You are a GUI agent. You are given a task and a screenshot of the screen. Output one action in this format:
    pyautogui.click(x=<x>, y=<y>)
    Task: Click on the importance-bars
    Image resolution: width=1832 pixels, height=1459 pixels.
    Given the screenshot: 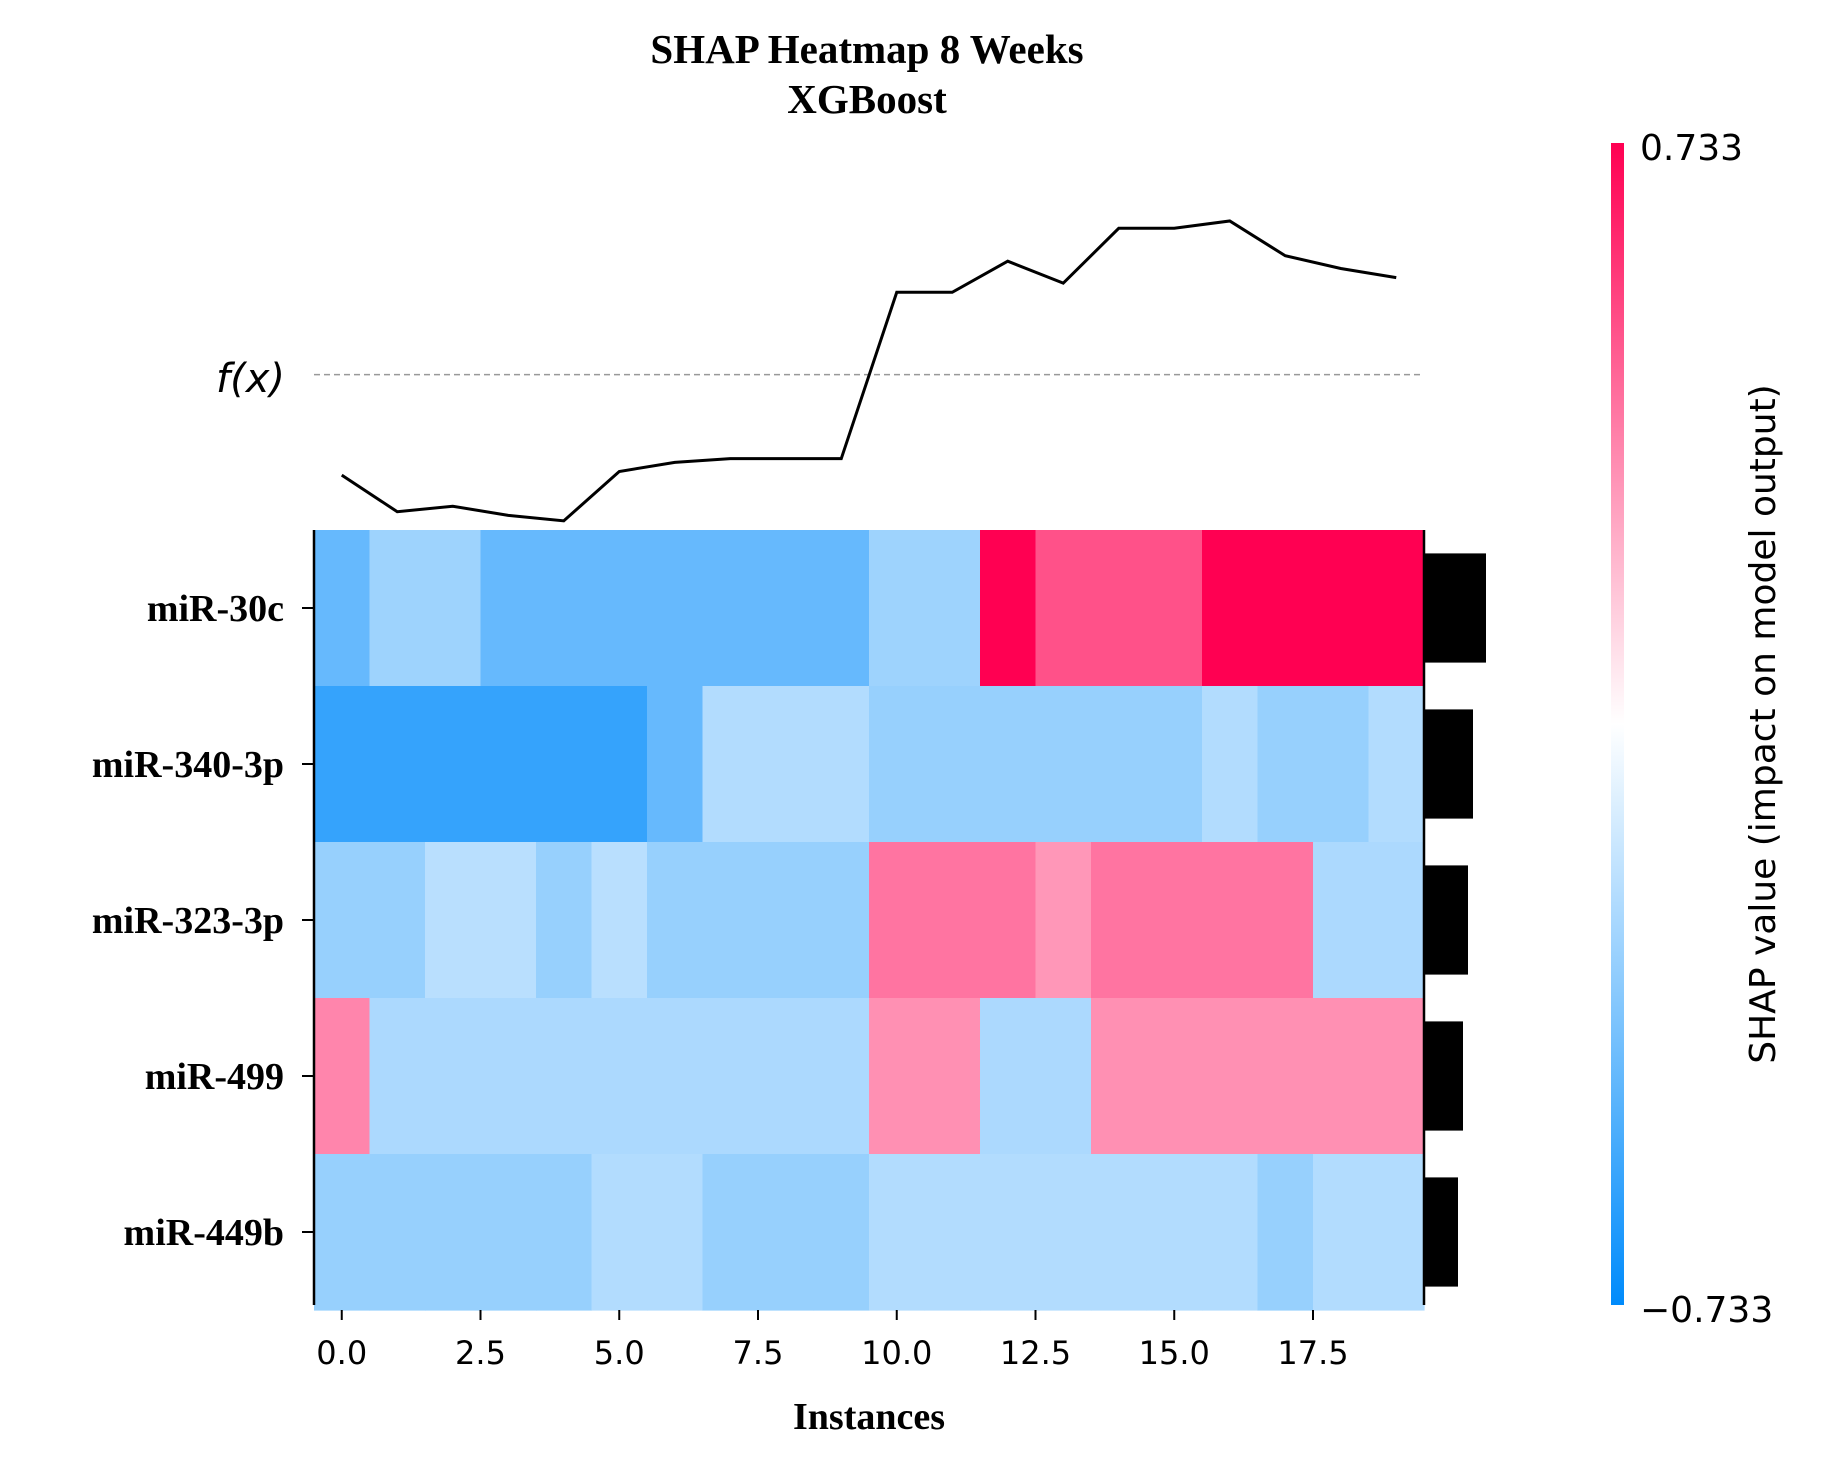 What is the action you would take?
    pyautogui.click(x=1455, y=920)
    